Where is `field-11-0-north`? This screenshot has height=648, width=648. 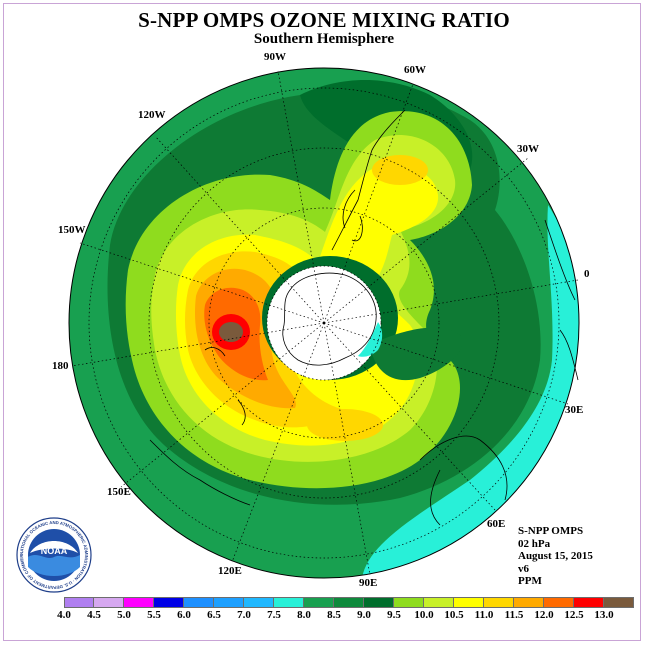 field-11-0-north is located at coordinates (400, 170).